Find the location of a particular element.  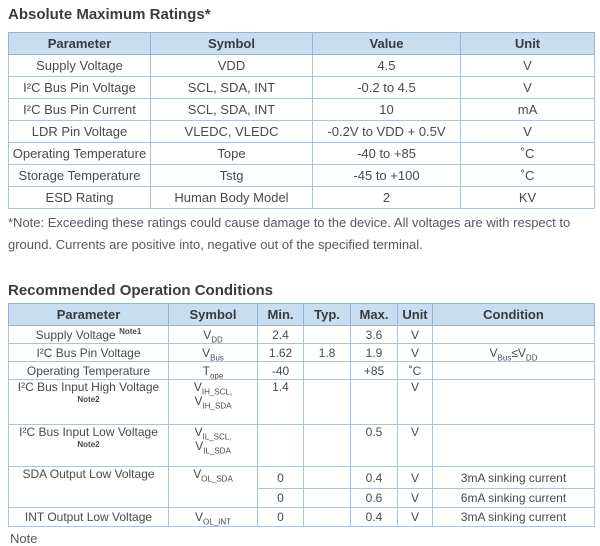

section-title-absolute-maximum-ratings: Absolute Maximum Ratings* is located at coordinates (109, 14).